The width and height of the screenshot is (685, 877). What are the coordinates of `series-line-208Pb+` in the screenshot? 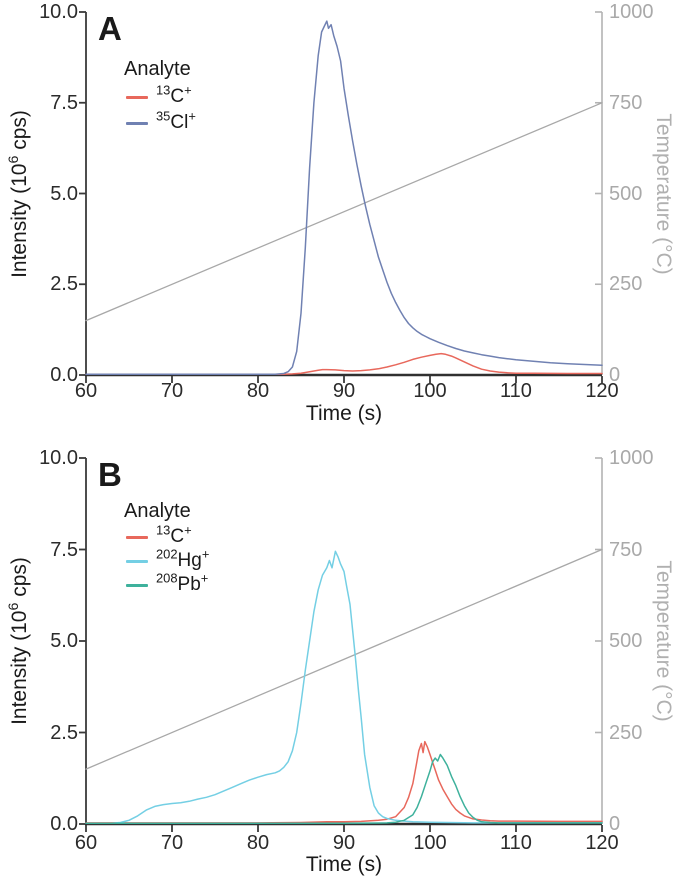 It's located at (344, 789).